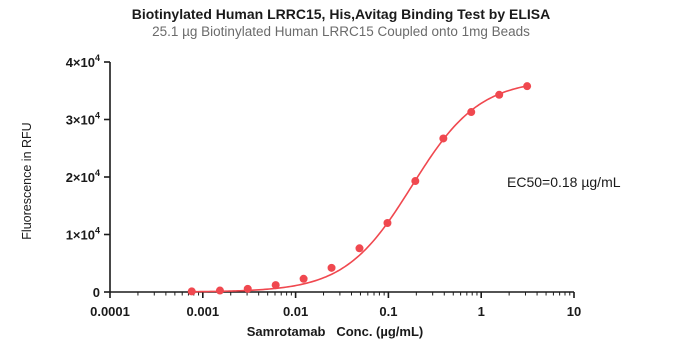 This screenshot has width=682, height=345. Describe the element at coordinates (481, 311) in the screenshot. I see `x-tick-label: 1` at that location.